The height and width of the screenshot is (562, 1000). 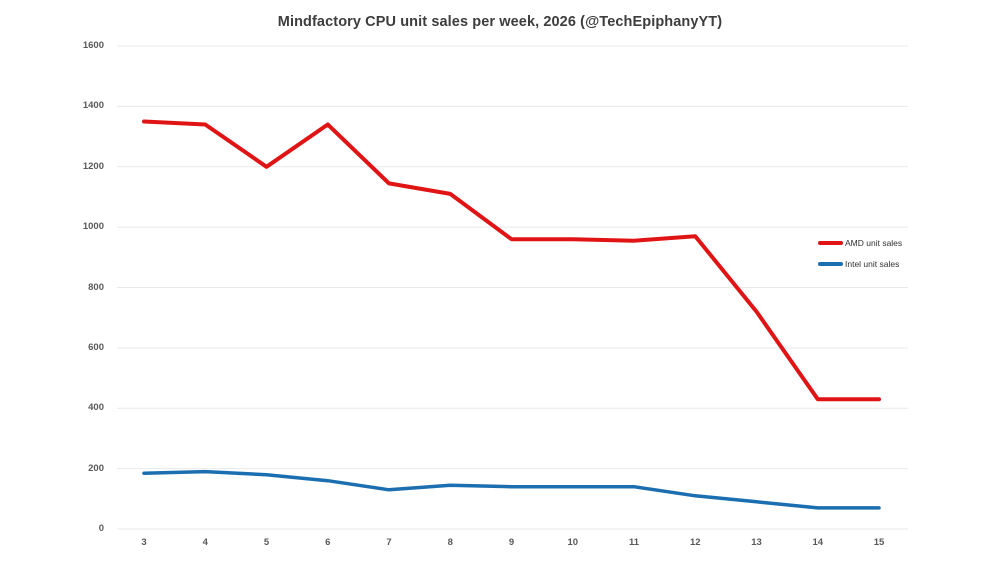 I want to click on y-axis-tick-label: 1400, so click(x=93, y=106).